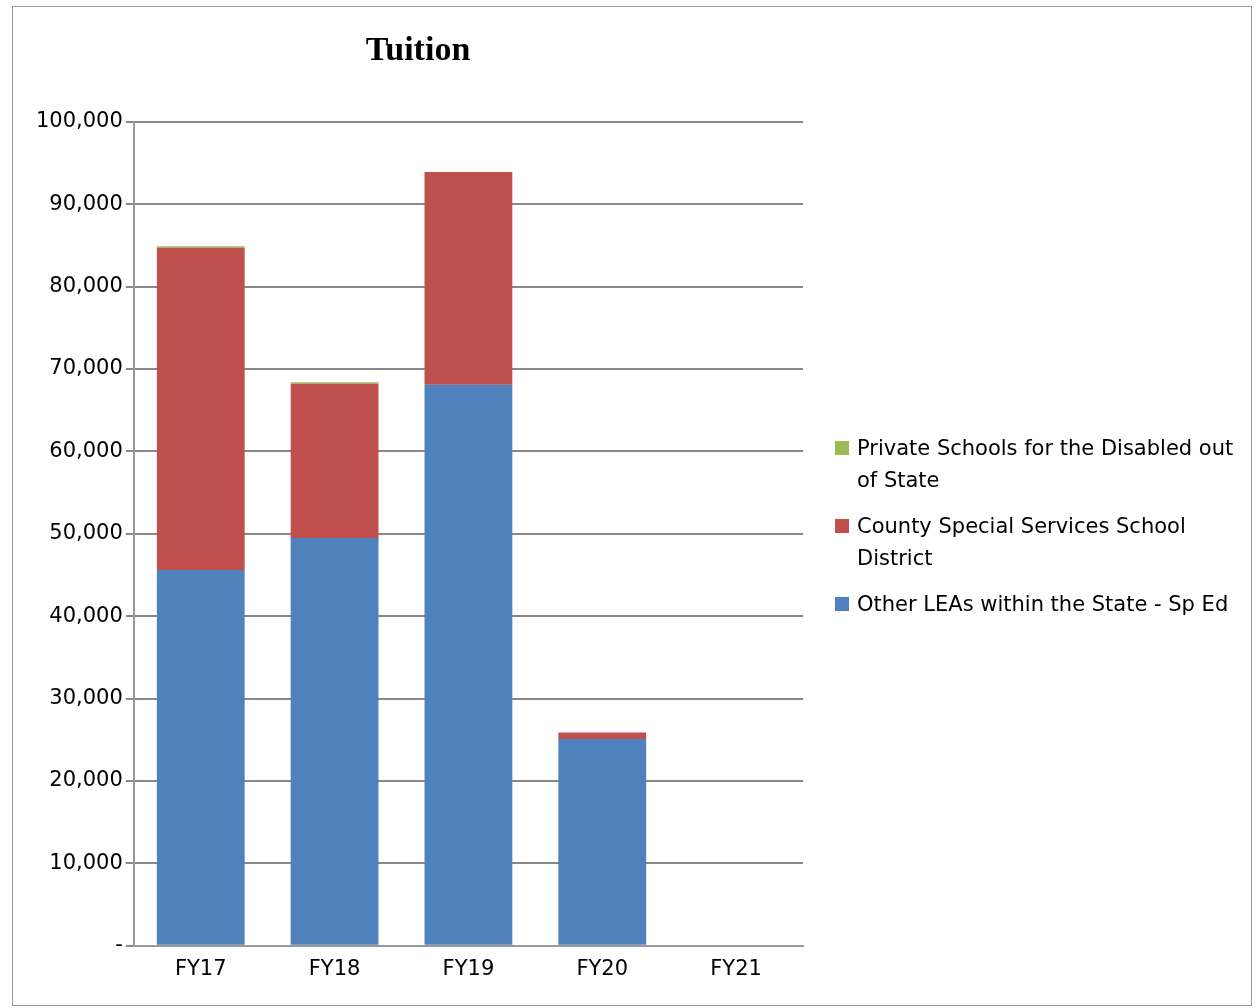 The image size is (1257, 1008). I want to click on legend-label: County Special Services School District, so click(1022, 542).